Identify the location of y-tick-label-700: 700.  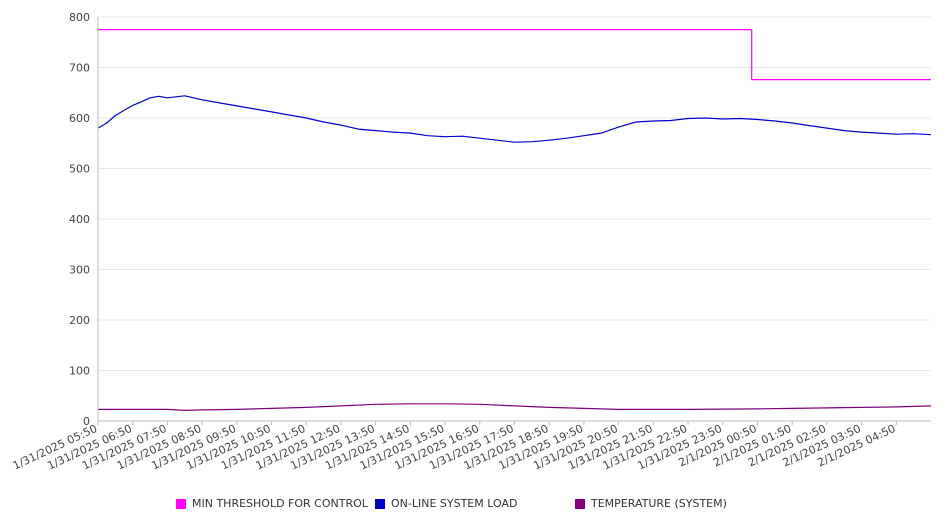
(79, 68).